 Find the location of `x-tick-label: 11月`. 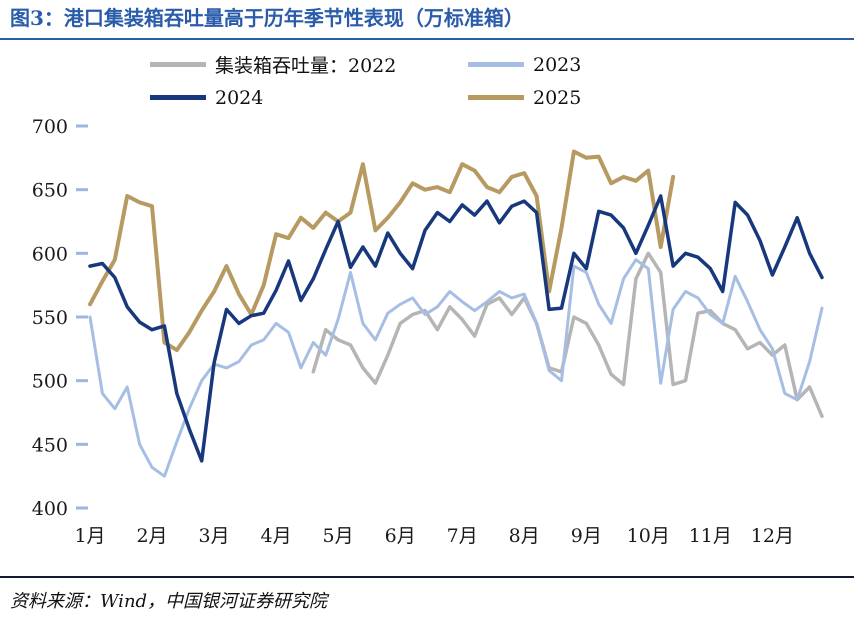

x-tick-label: 11月 is located at coordinates (710, 536).